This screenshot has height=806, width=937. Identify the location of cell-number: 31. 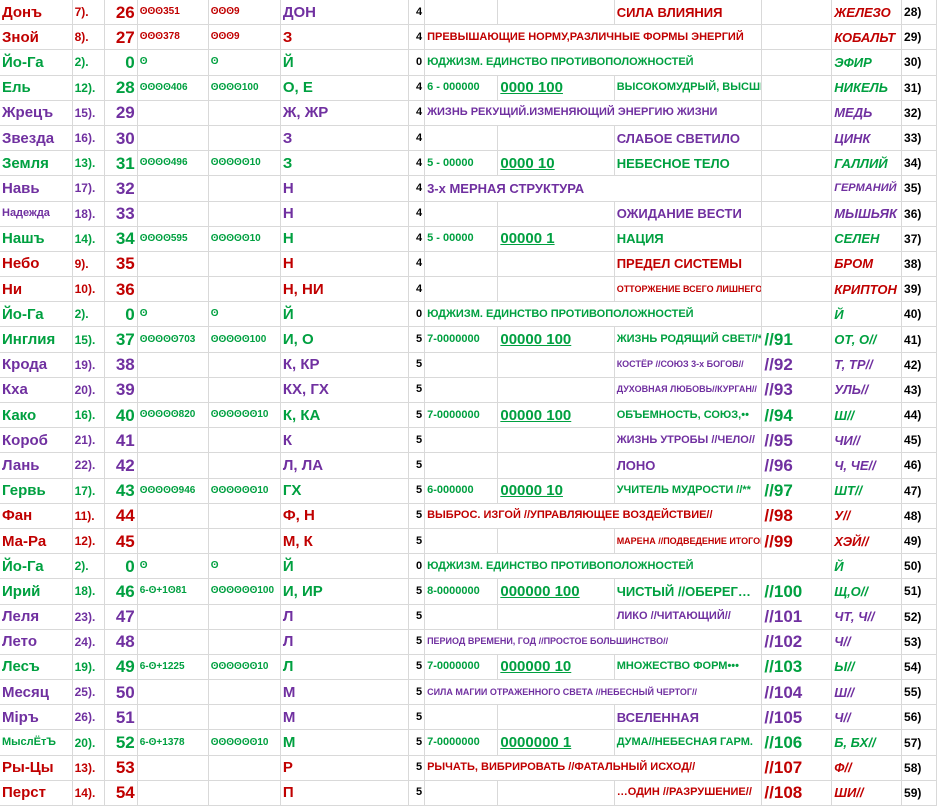
(121, 163).